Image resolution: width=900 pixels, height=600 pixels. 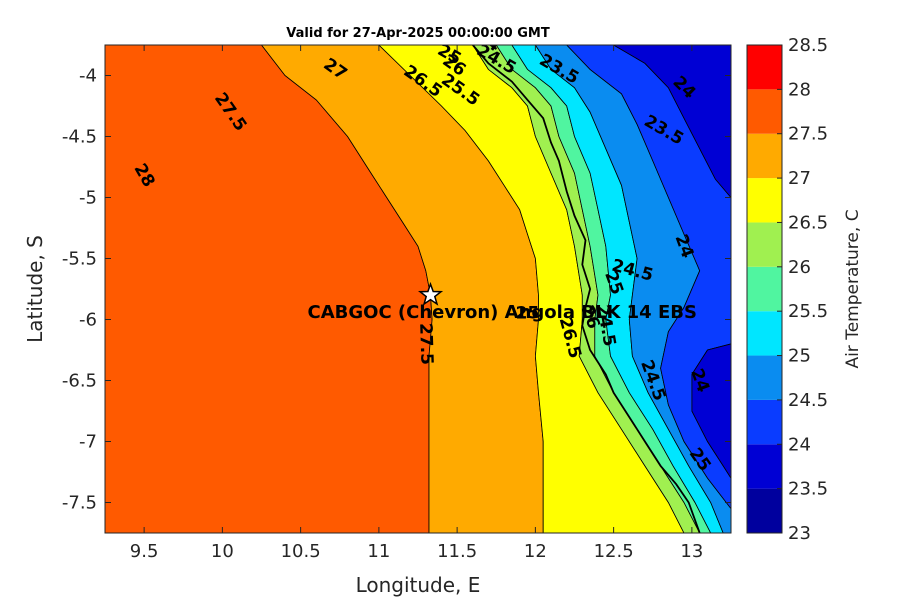 I want to click on colorbar-tick-label: 27, so click(x=799, y=178).